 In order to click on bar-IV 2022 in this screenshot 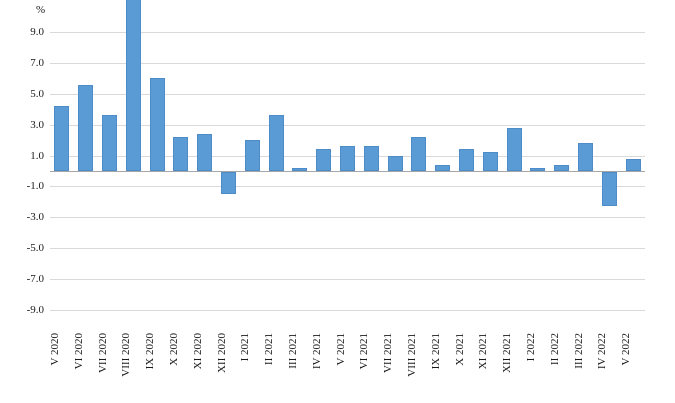, I will do `click(609, 189)`.